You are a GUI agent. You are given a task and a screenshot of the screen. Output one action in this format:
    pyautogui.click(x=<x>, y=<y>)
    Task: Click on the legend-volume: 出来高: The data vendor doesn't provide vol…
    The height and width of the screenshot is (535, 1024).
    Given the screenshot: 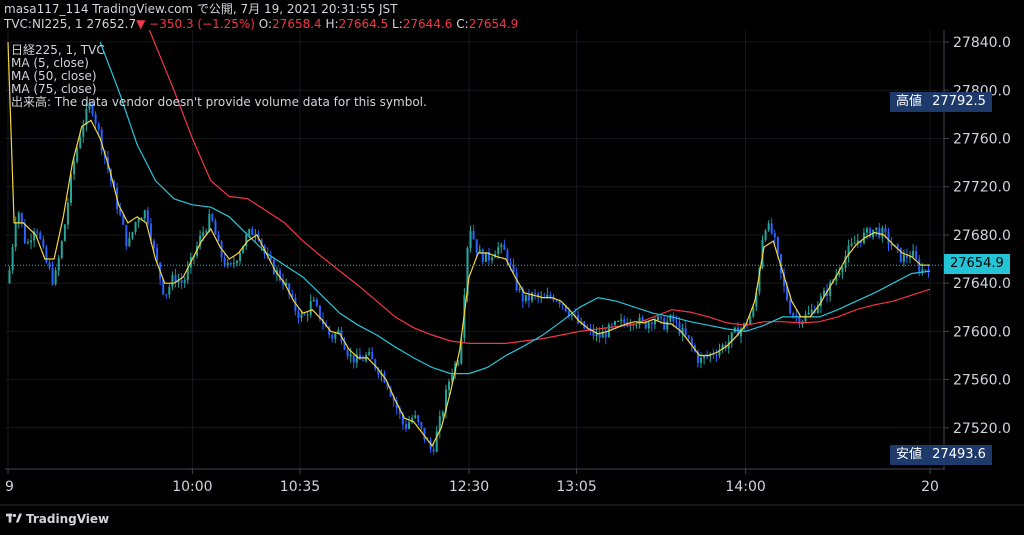 What is the action you would take?
    pyautogui.click(x=219, y=102)
    